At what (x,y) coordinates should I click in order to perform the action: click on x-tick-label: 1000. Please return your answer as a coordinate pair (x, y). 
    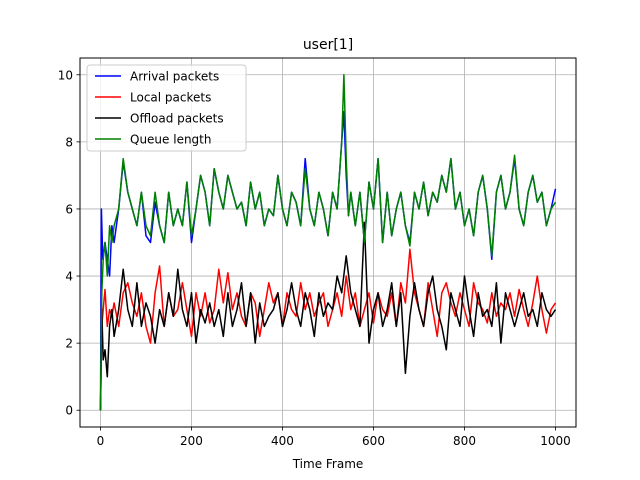
    Looking at the image, I should click on (555, 441).